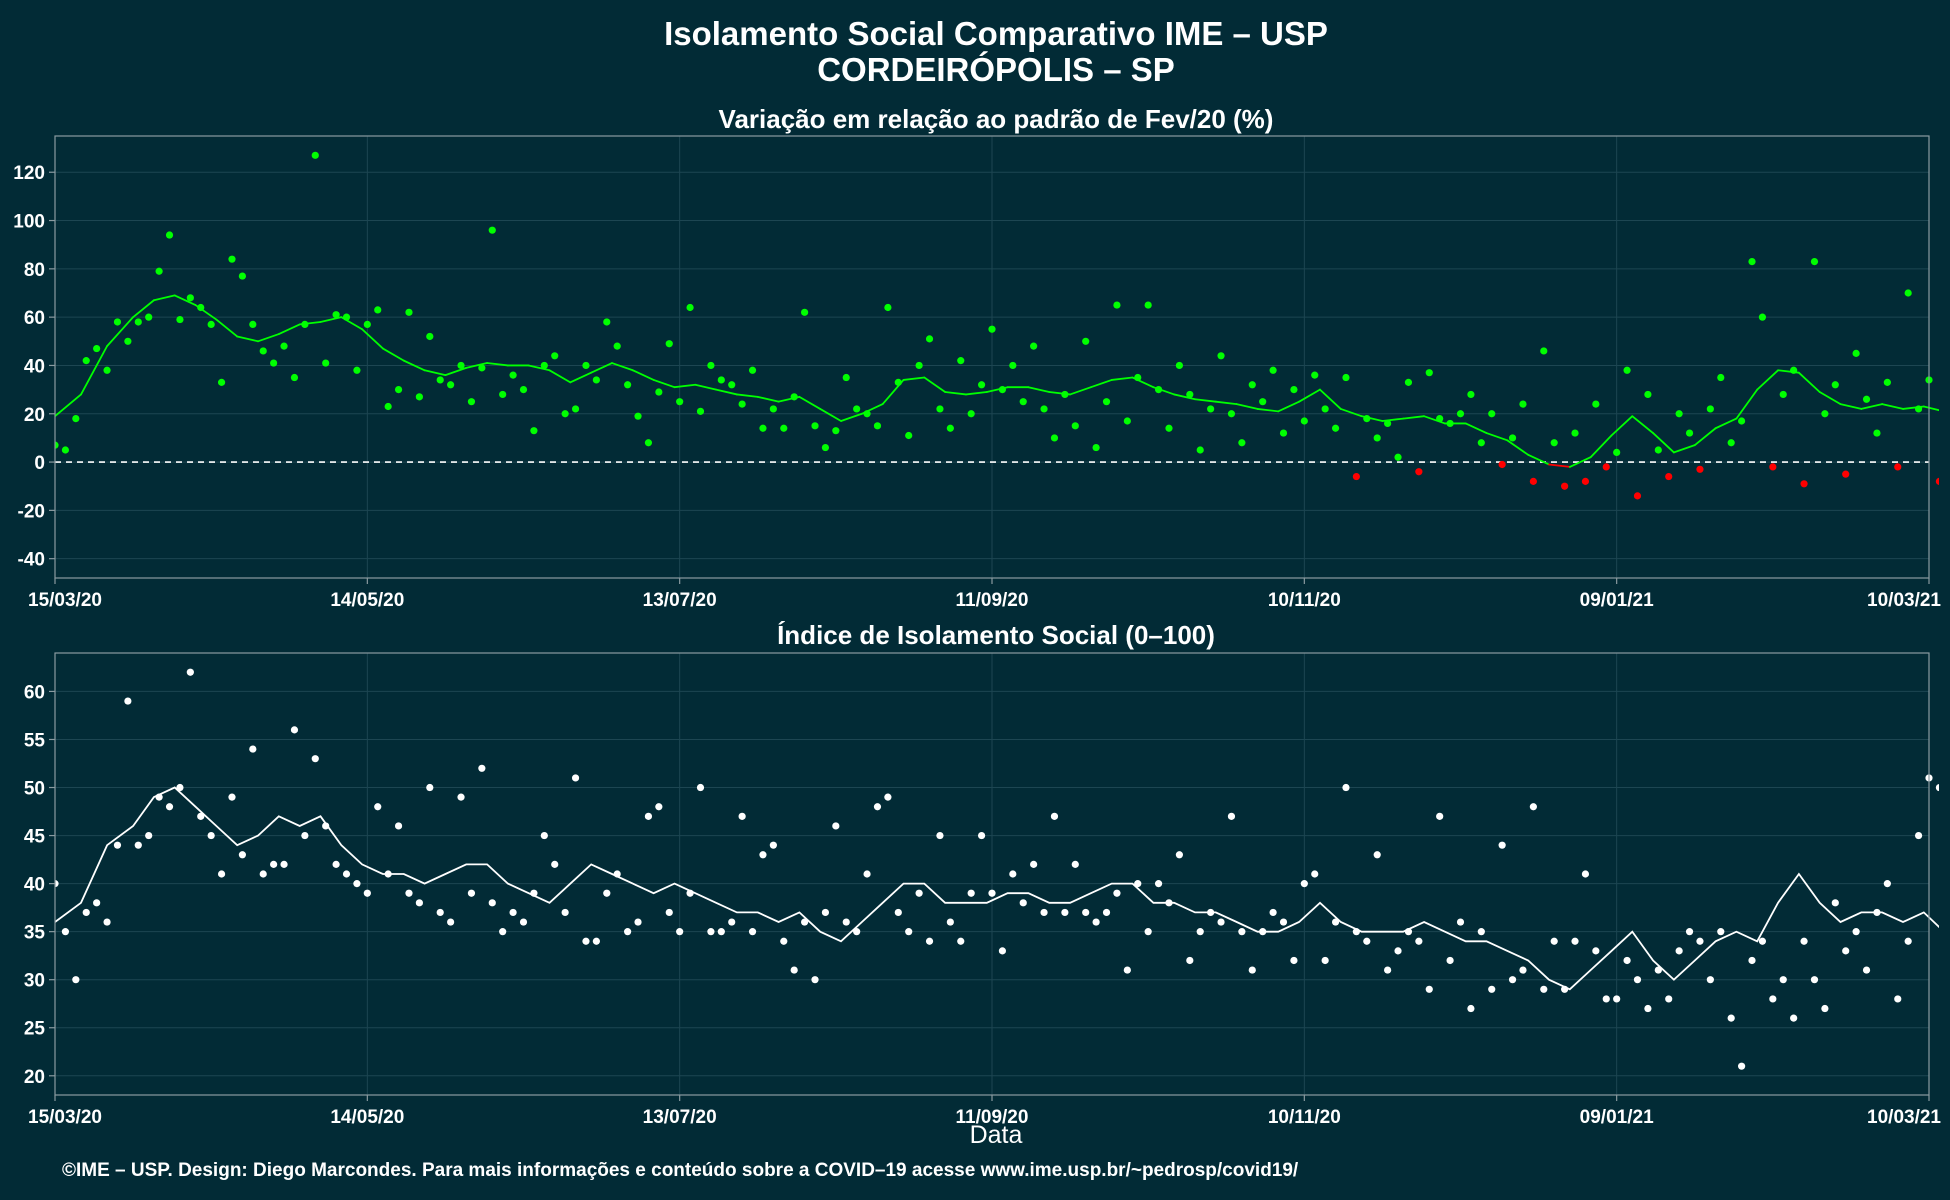  What do you see at coordinates (65, 600) in the screenshot?
I see `x-tick-label: 15/03/20` at bounding box center [65, 600].